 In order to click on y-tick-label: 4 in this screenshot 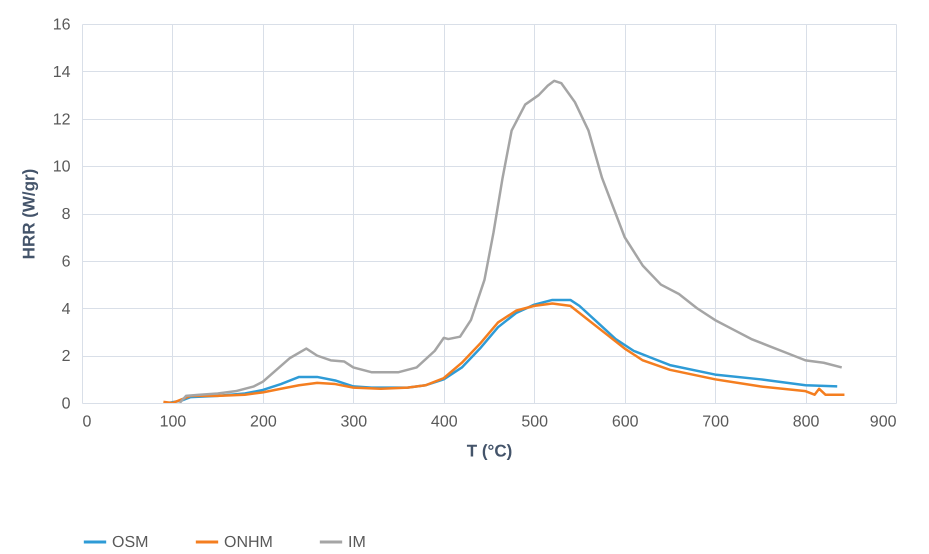, I will do `click(66, 309)`.